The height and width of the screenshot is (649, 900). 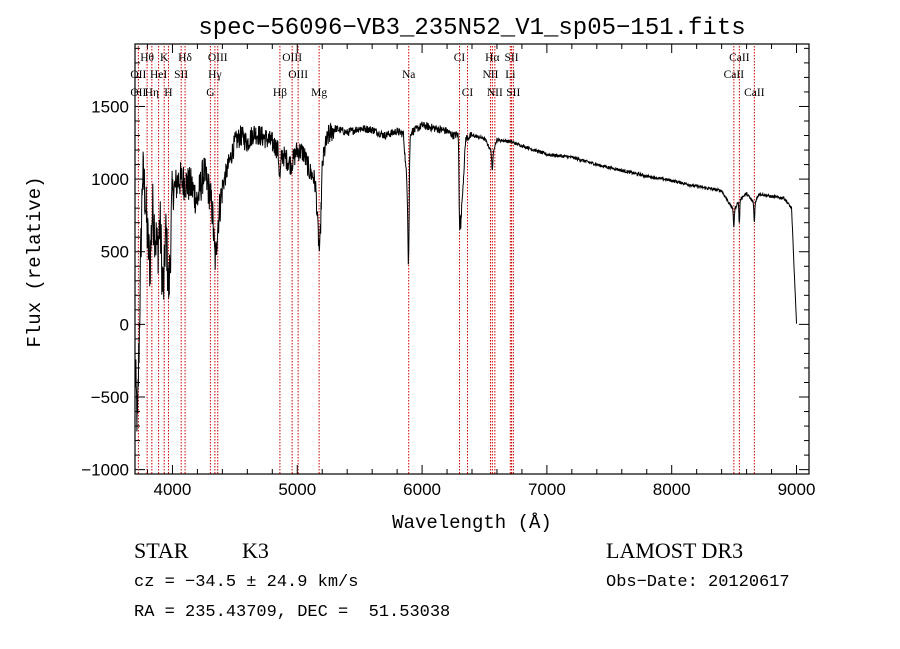 What do you see at coordinates (246, 582) in the screenshot?
I see `redshift-cz: cz = −34.5 ± 24.9 km/s` at bounding box center [246, 582].